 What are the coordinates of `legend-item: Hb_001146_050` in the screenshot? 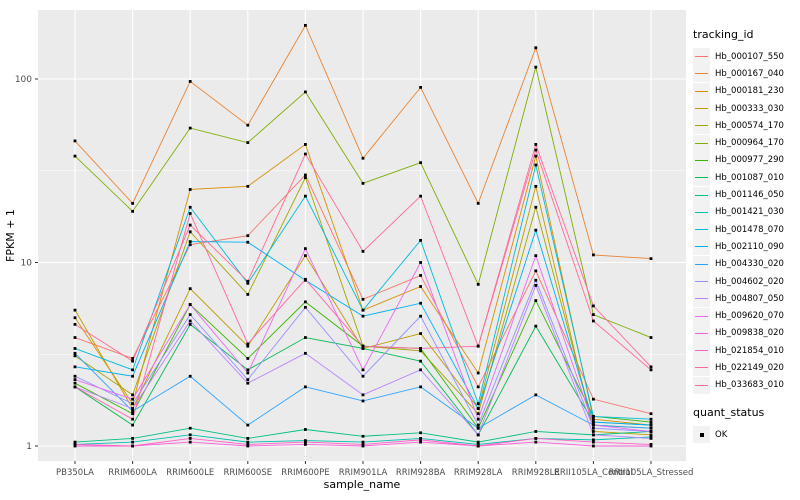 It's located at (746, 195).